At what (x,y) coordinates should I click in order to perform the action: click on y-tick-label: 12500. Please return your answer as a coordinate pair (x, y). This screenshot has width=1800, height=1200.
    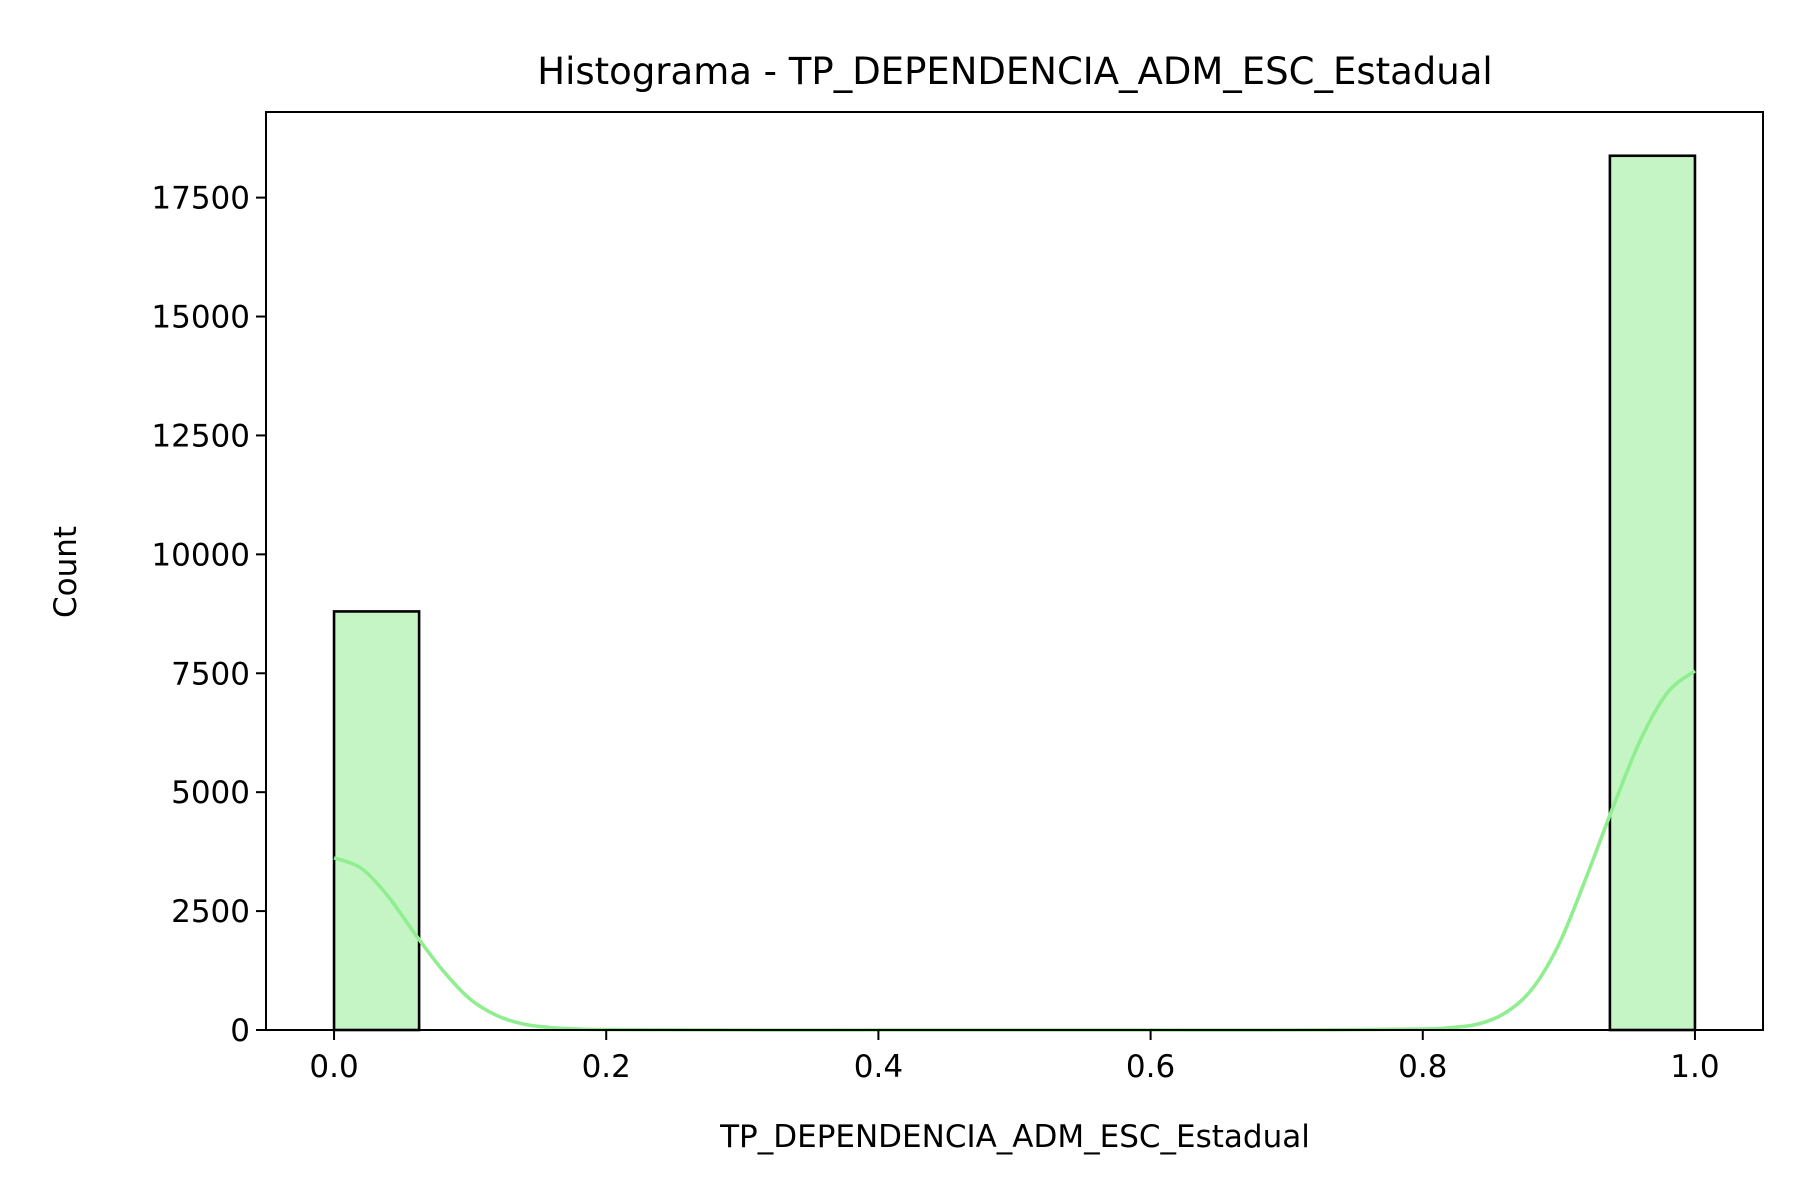
    Looking at the image, I should click on (200, 436).